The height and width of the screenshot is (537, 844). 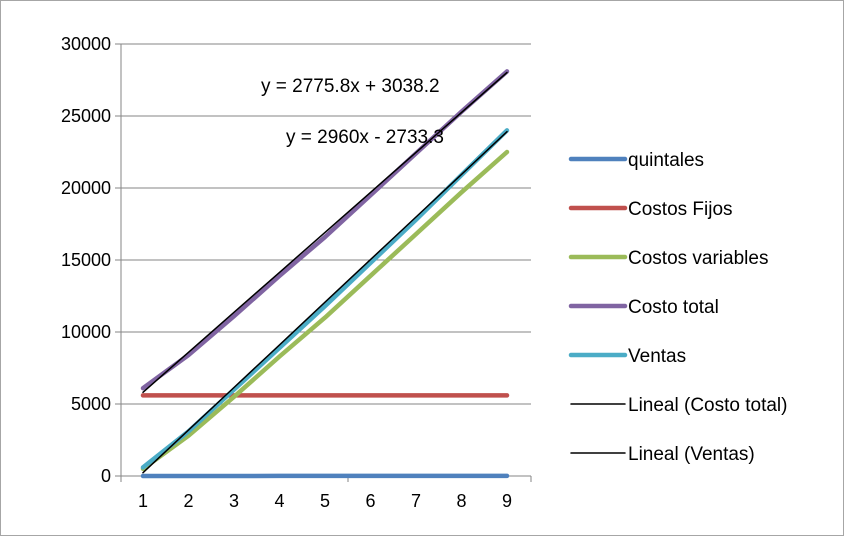 What do you see at coordinates (279, 501) in the screenshot?
I see `x-tick-label: 4` at bounding box center [279, 501].